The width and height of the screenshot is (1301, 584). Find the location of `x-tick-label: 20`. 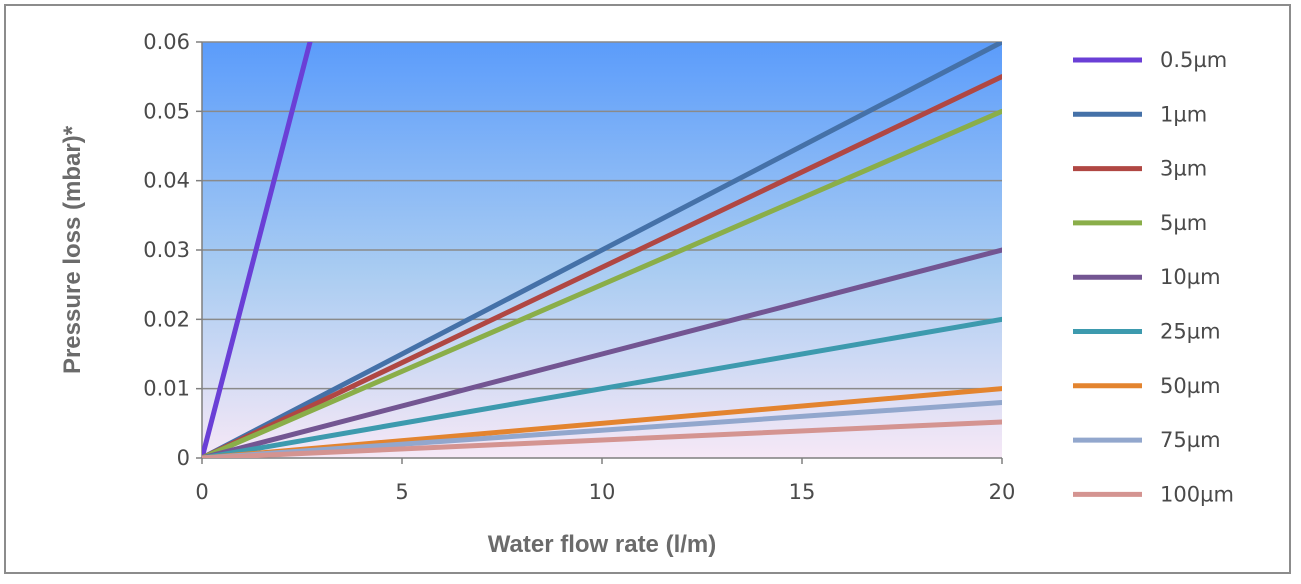

x-tick-label: 20 is located at coordinates (1002, 492).